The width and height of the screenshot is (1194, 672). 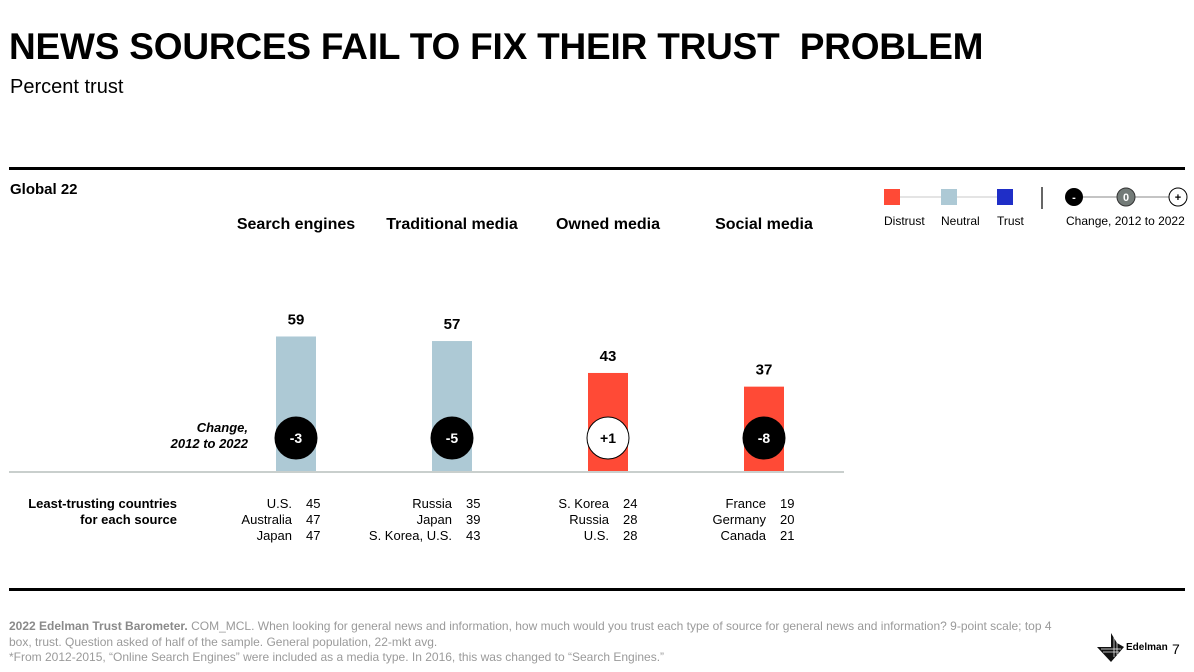 What do you see at coordinates (1176, 649) in the screenshot?
I see `page-number: 7` at bounding box center [1176, 649].